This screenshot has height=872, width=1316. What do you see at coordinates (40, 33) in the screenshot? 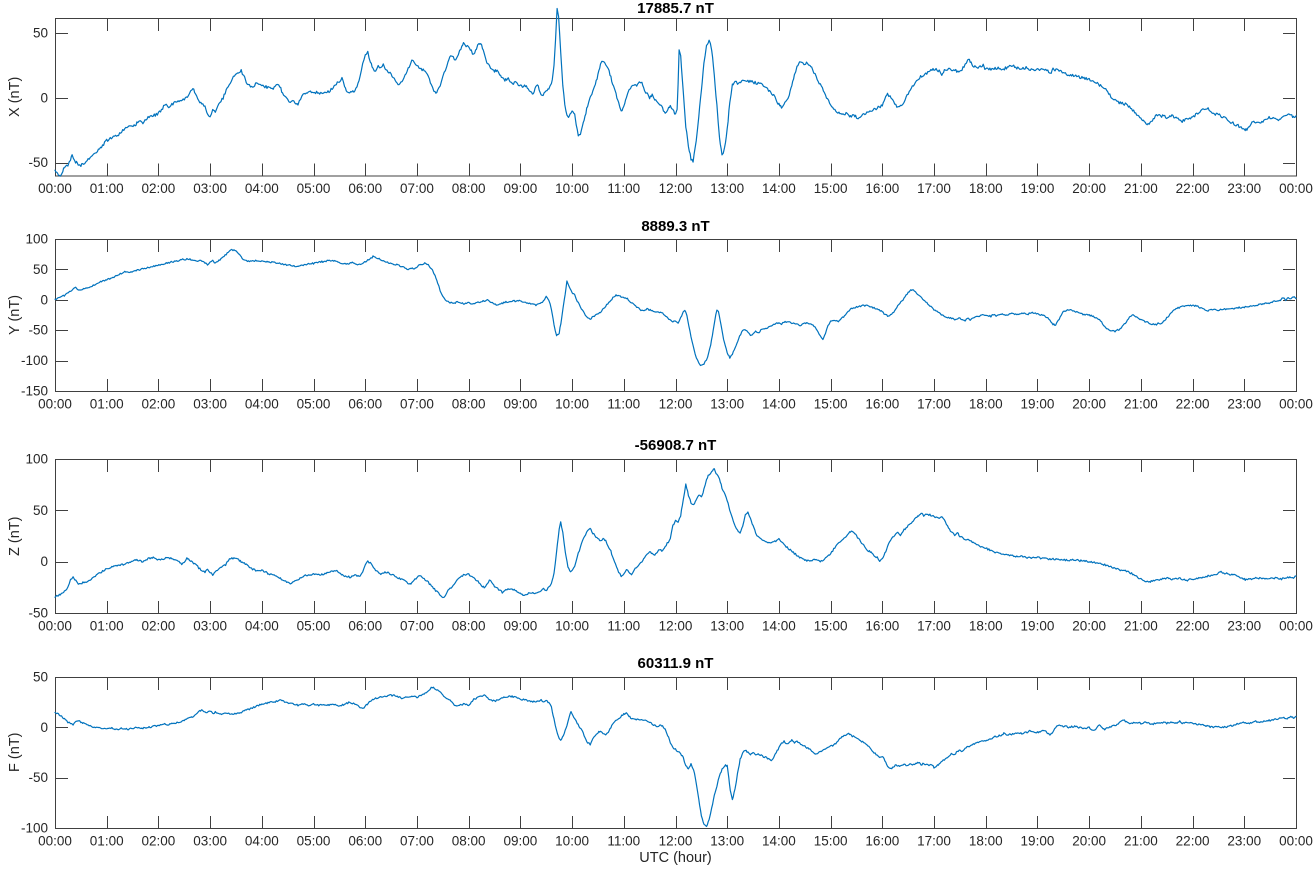
I see `y-tick-label: 50` at bounding box center [40, 33].